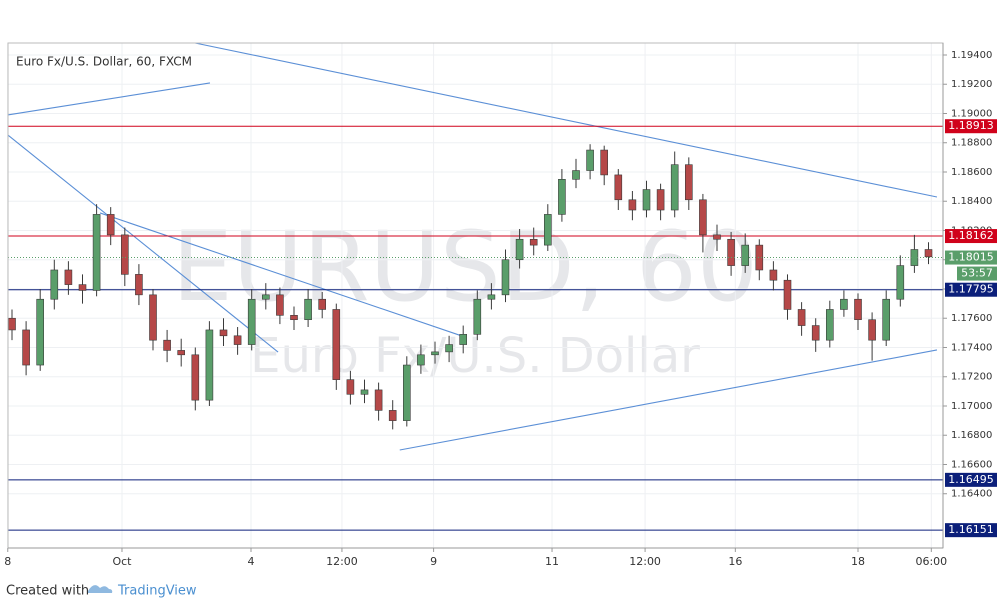 This screenshot has width=1002, height=608. Describe the element at coordinates (971, 347) in the screenshot. I see `y-tick-label: 1.17400` at that location.